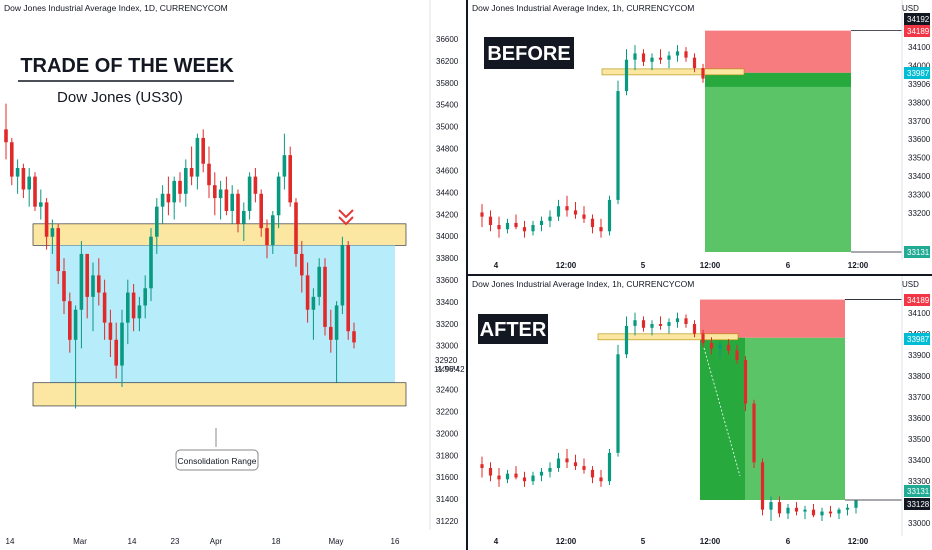 This screenshot has height=550, width=932. I want to click on left-price-tick-label: 33400, so click(447, 302).